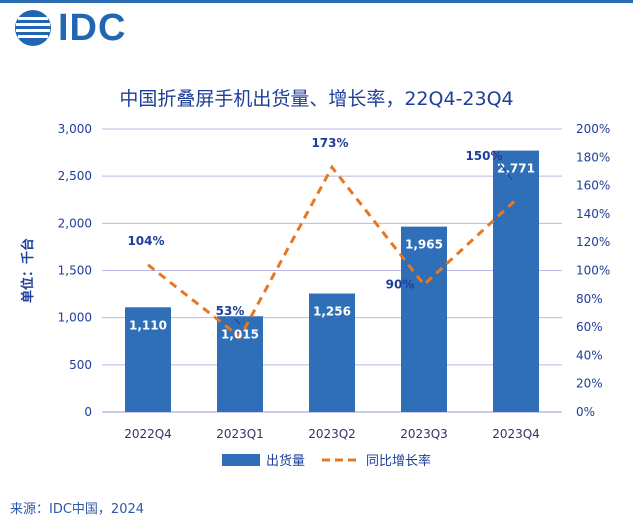 This screenshot has width=633, height=525. What do you see at coordinates (75, 318) in the screenshot?
I see `y-tick-label: 1,000` at bounding box center [75, 318].